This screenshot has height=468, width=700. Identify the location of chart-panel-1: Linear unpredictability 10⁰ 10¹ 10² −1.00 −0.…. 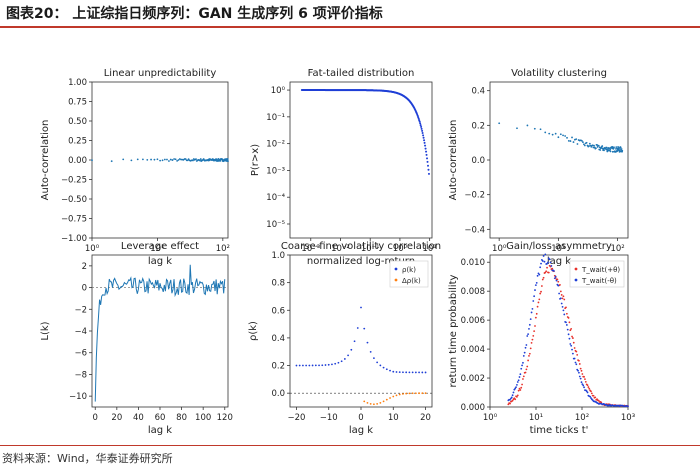
(135, 167).